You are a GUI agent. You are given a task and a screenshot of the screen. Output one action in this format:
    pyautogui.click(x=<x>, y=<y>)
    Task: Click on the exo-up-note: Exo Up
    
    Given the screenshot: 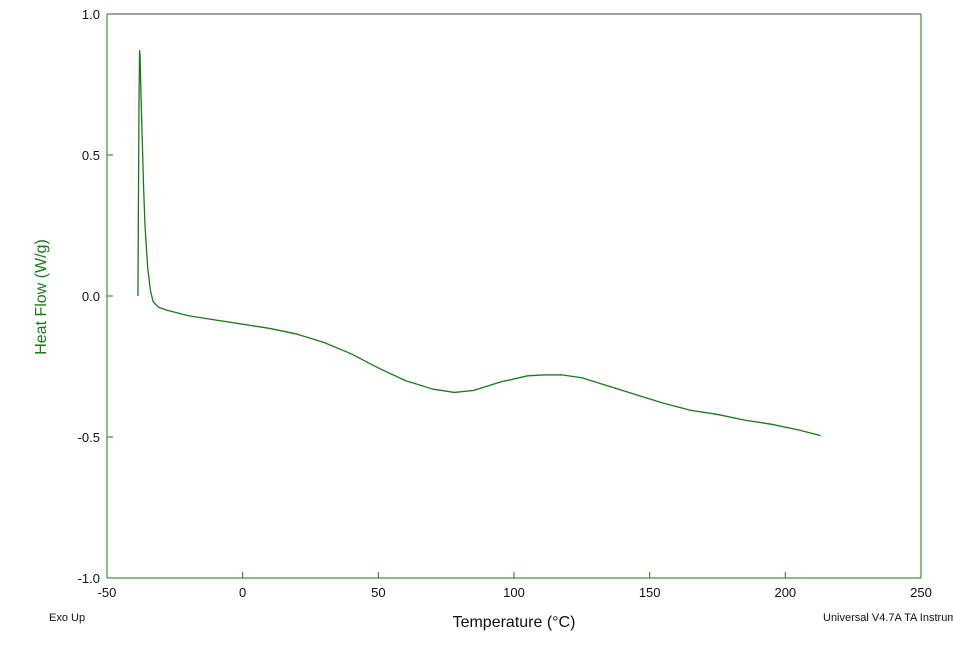 What is the action you would take?
    pyautogui.click(x=67, y=618)
    